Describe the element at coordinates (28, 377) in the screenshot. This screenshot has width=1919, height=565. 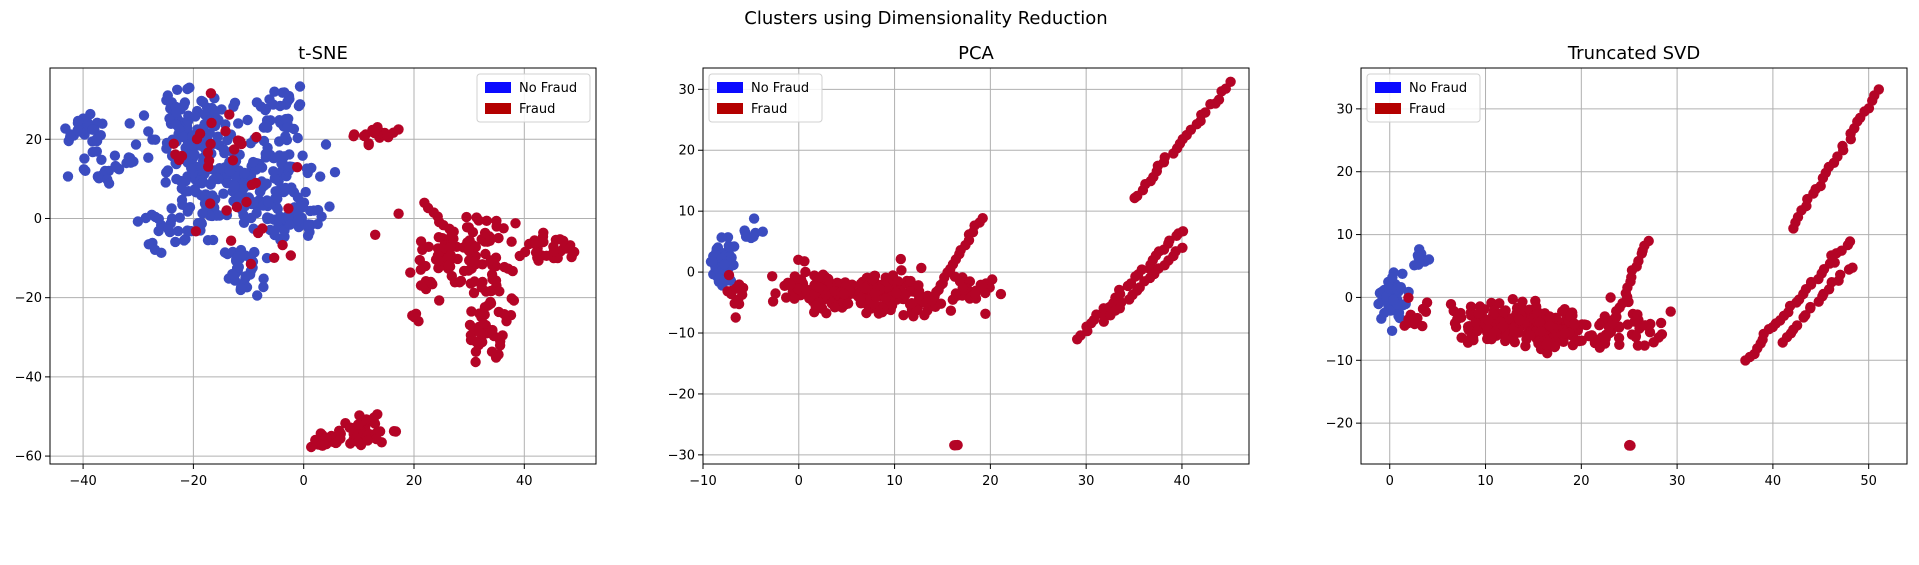
I see `y-tick-label: −40` at that location.